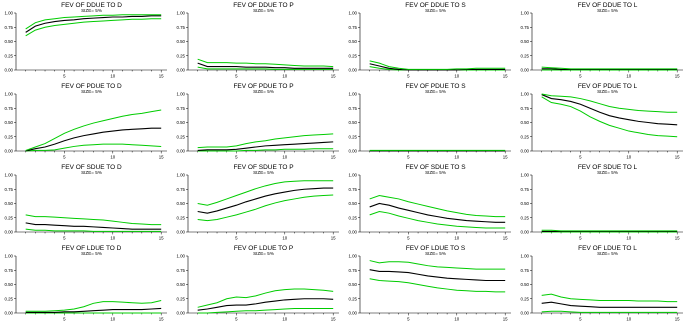  What do you see at coordinates (607, 248) in the screenshot?
I see `panel-title: FEV OF LDUE TO L` at bounding box center [607, 248].